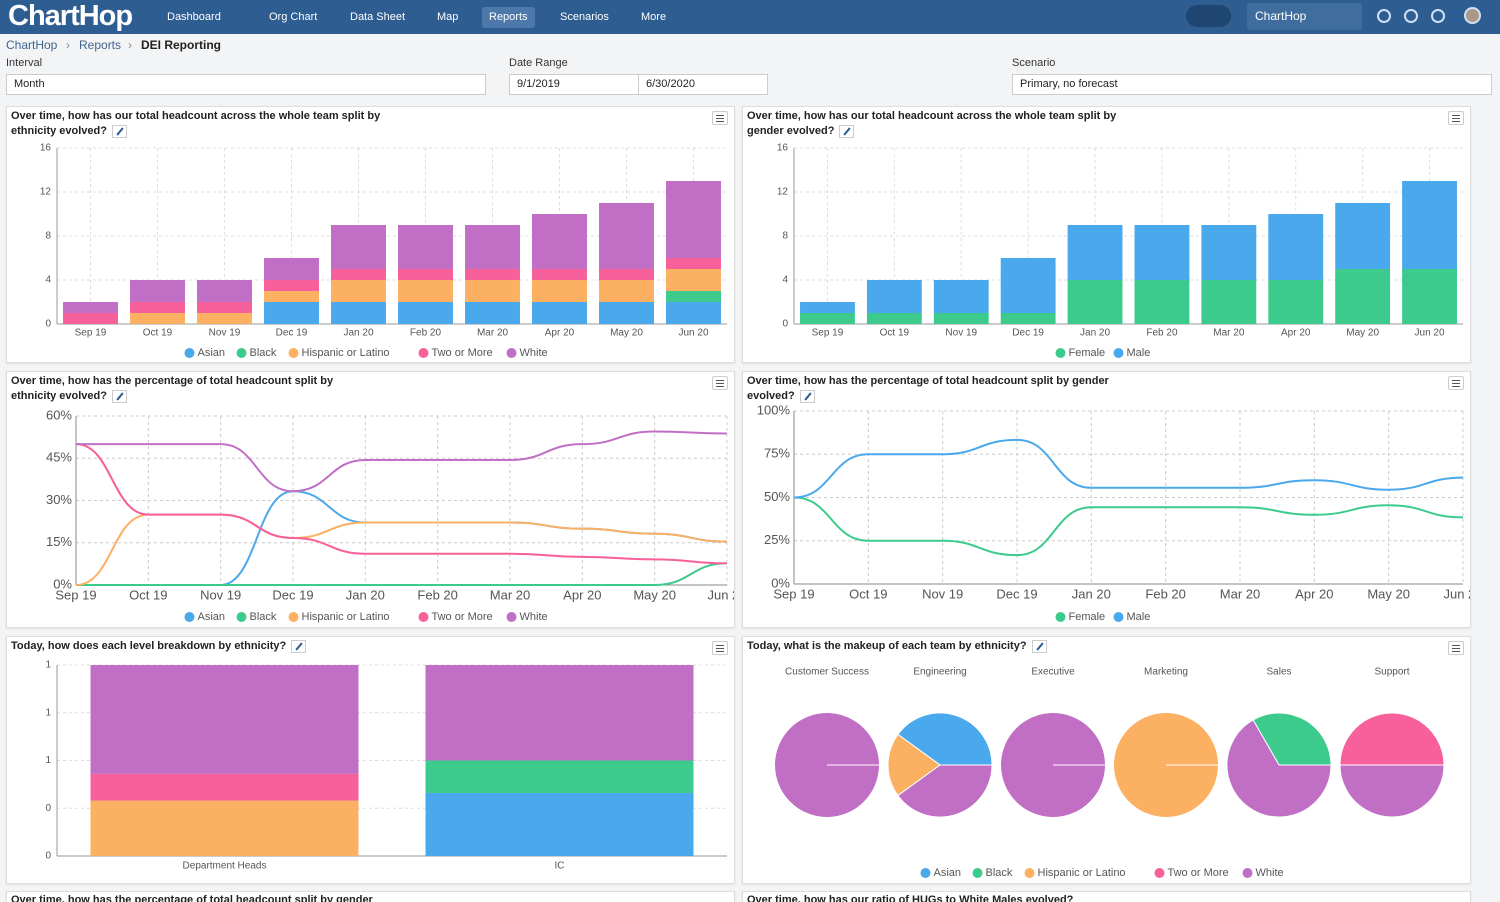 This screenshot has height=902, width=1500. Describe the element at coordinates (31, 45) in the screenshot. I see `breadcrumb: ChartHop` at that location.